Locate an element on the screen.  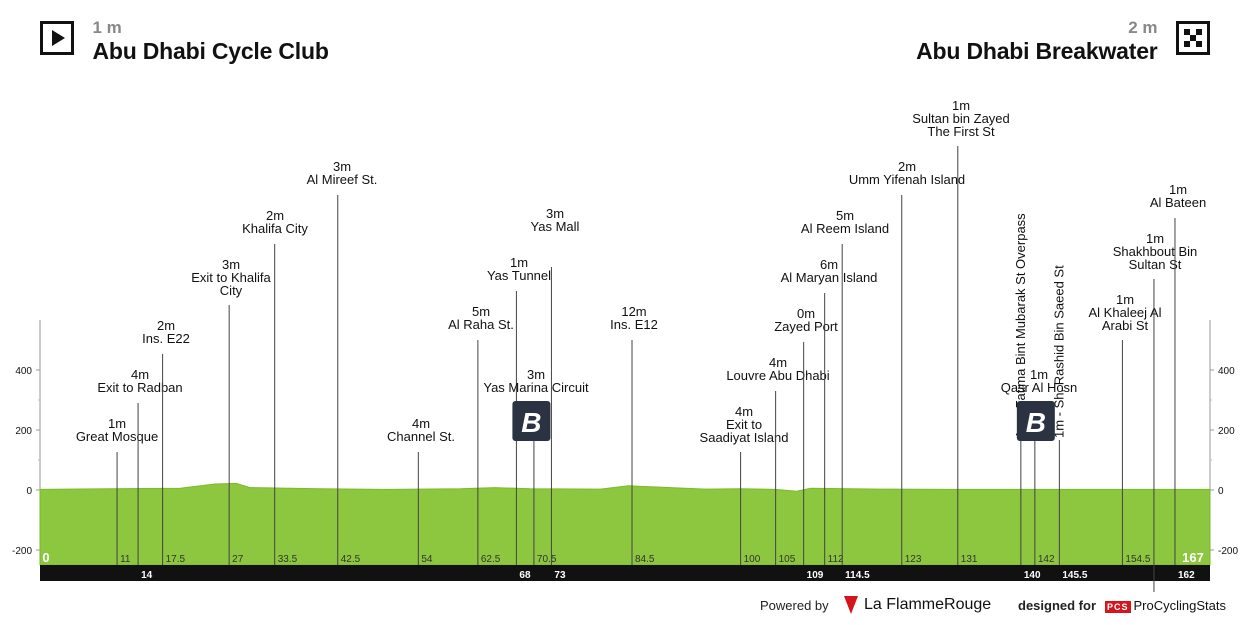
waypoint-name-label: Exit to Radban is located at coordinates (139, 387).